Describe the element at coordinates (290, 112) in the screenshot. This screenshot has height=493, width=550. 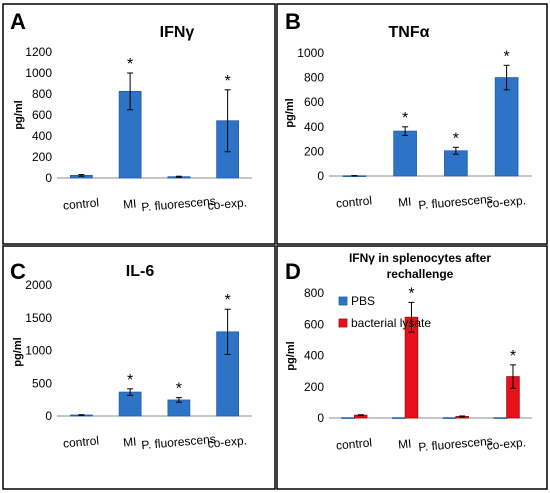
I see `chart-b-ylabel: pg/ml` at that location.